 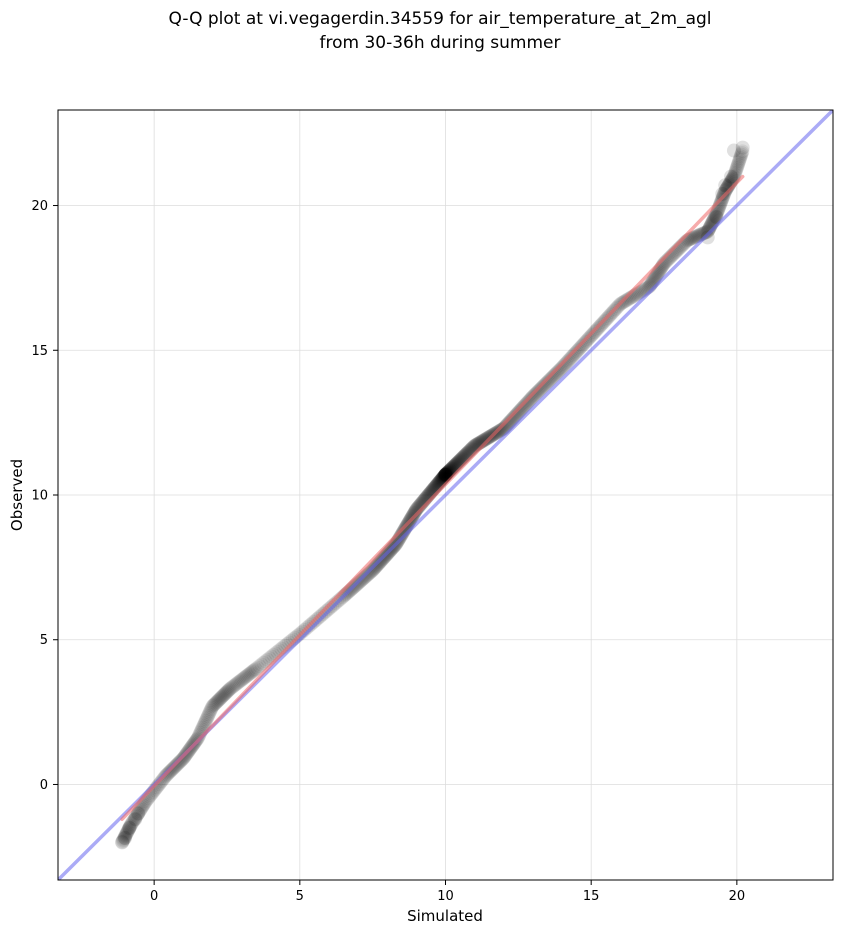 I want to click on y-tick-label: 20, so click(x=39, y=206).